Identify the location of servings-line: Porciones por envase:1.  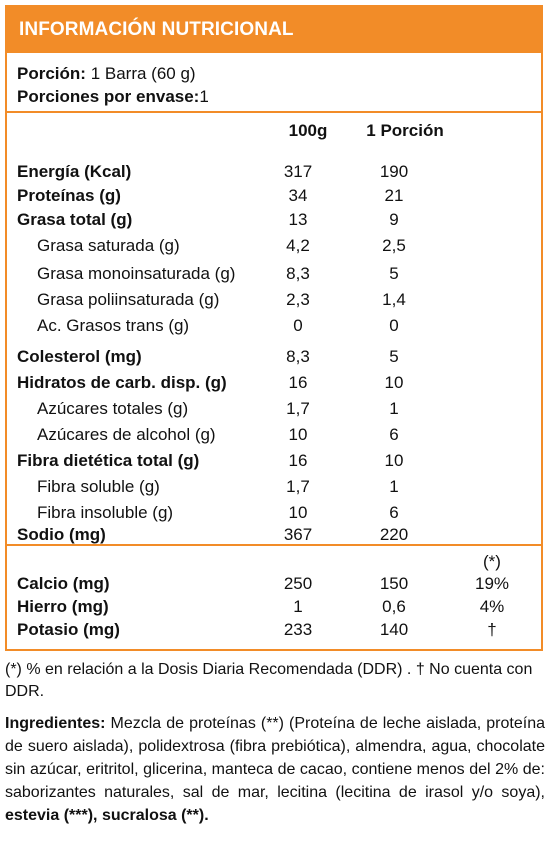
(113, 97).